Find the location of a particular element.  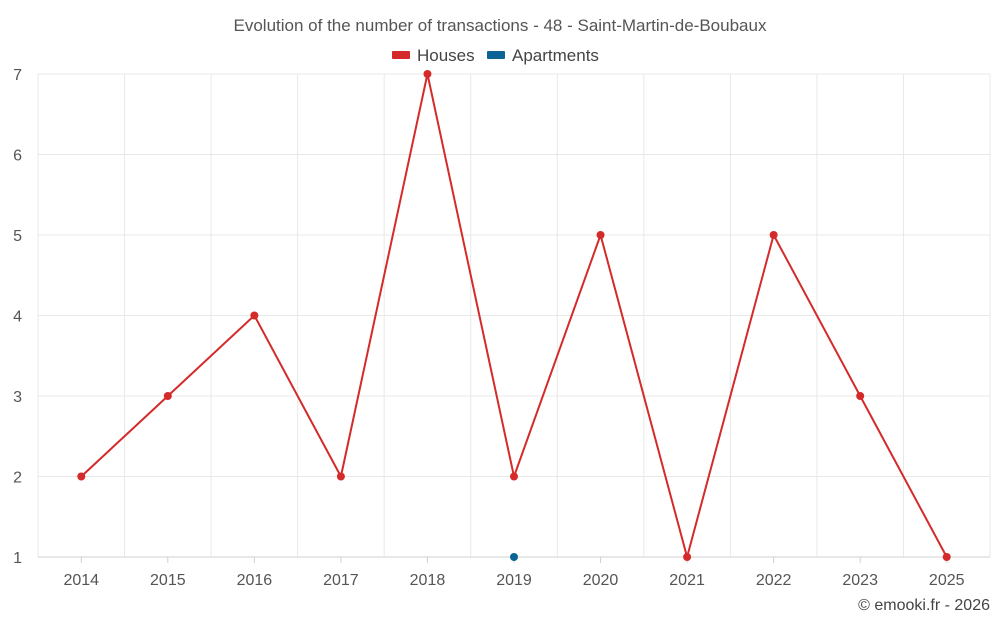

data-point-apartments-2019 is located at coordinates (514, 557).